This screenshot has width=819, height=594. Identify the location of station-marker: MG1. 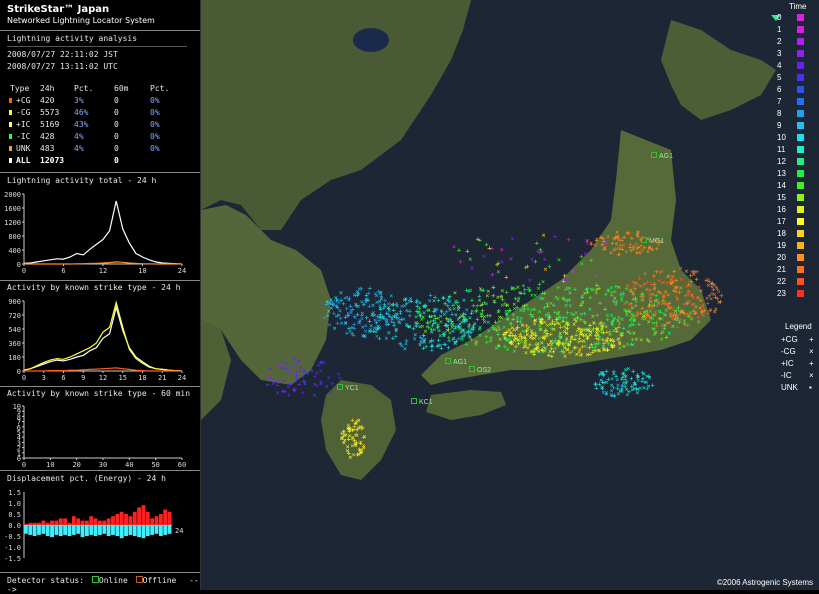
(652, 241).